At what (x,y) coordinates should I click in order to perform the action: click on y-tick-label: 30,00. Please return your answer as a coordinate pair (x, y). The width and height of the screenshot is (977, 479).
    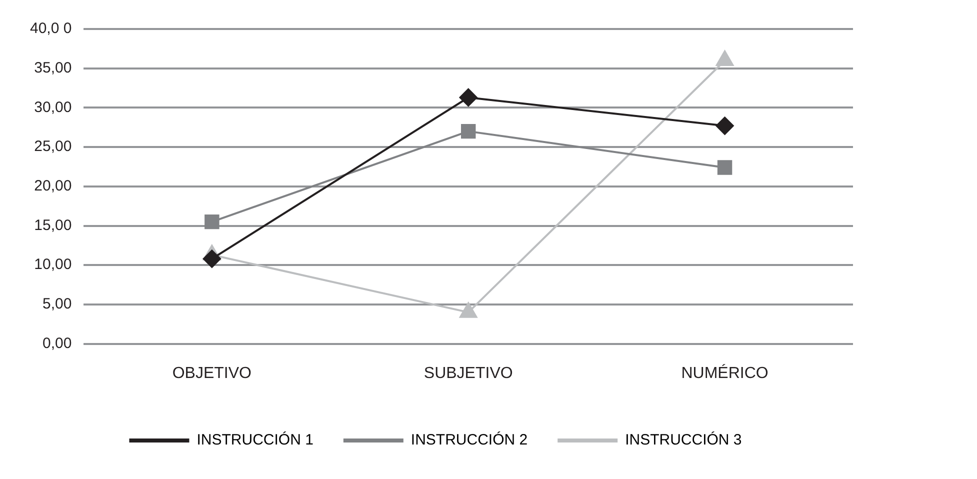
    Looking at the image, I should click on (53, 107).